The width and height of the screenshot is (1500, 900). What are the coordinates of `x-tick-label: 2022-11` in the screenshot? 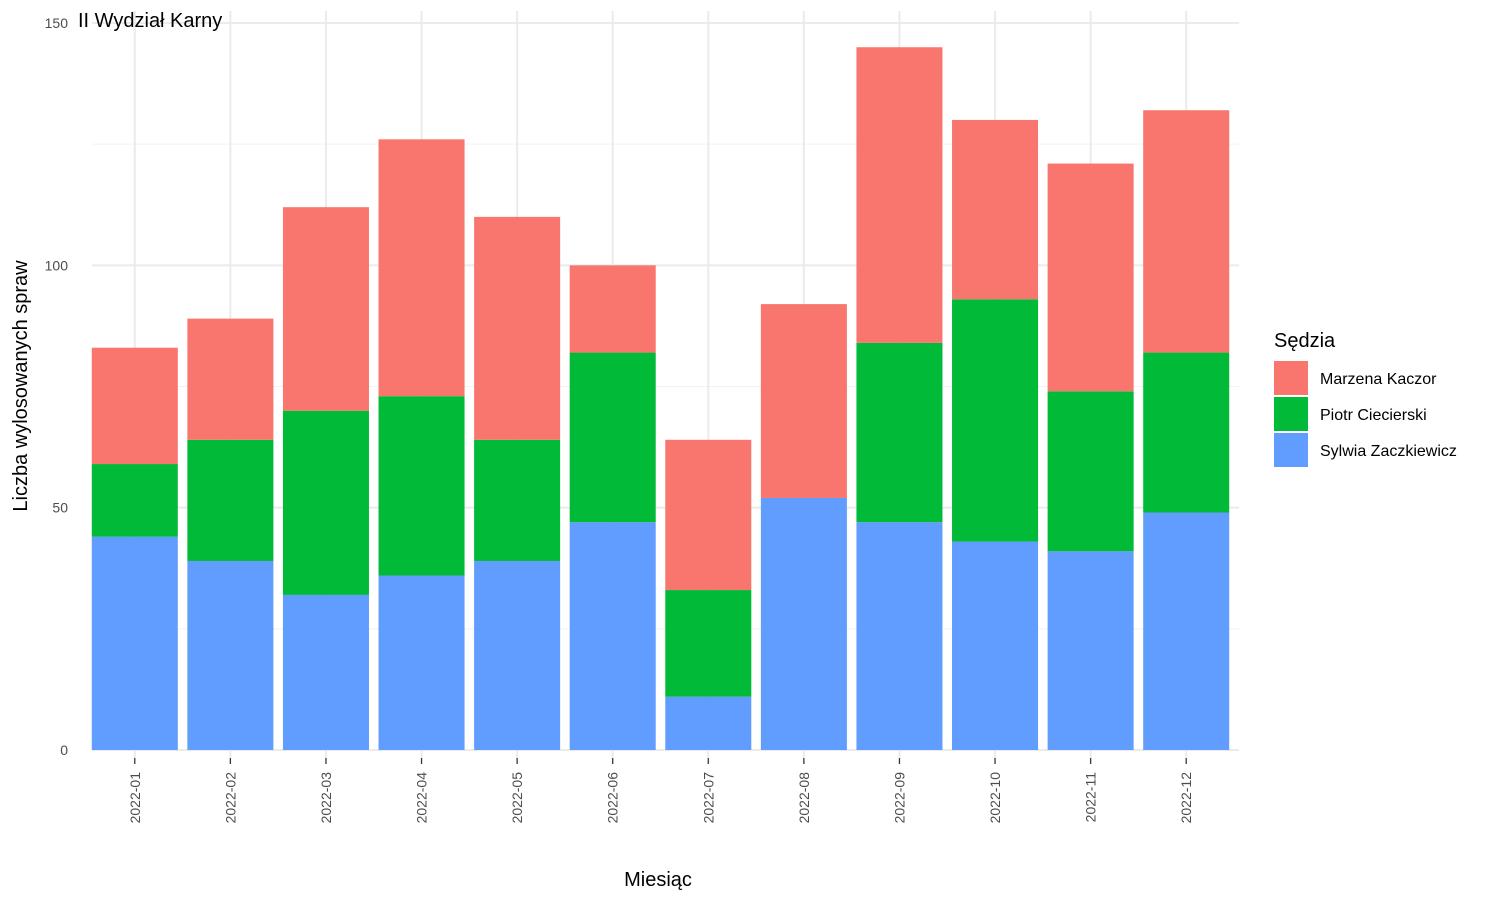 It's located at (1091, 797).